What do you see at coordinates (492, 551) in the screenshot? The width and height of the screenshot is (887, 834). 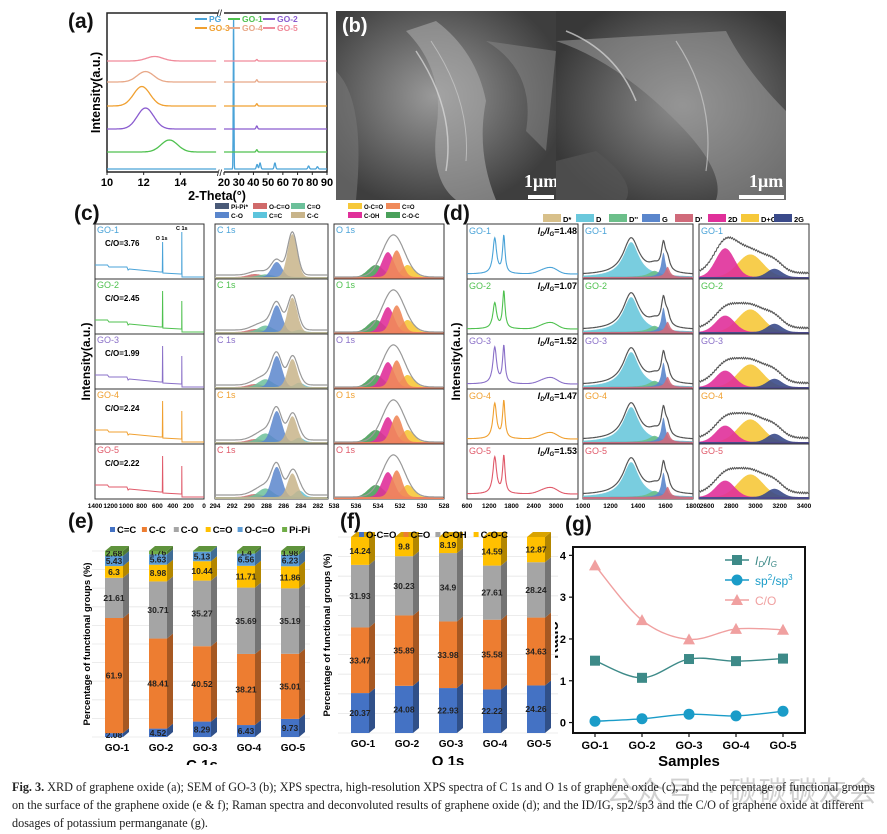 I see `bar-value-label: 14.59` at bounding box center [492, 551].